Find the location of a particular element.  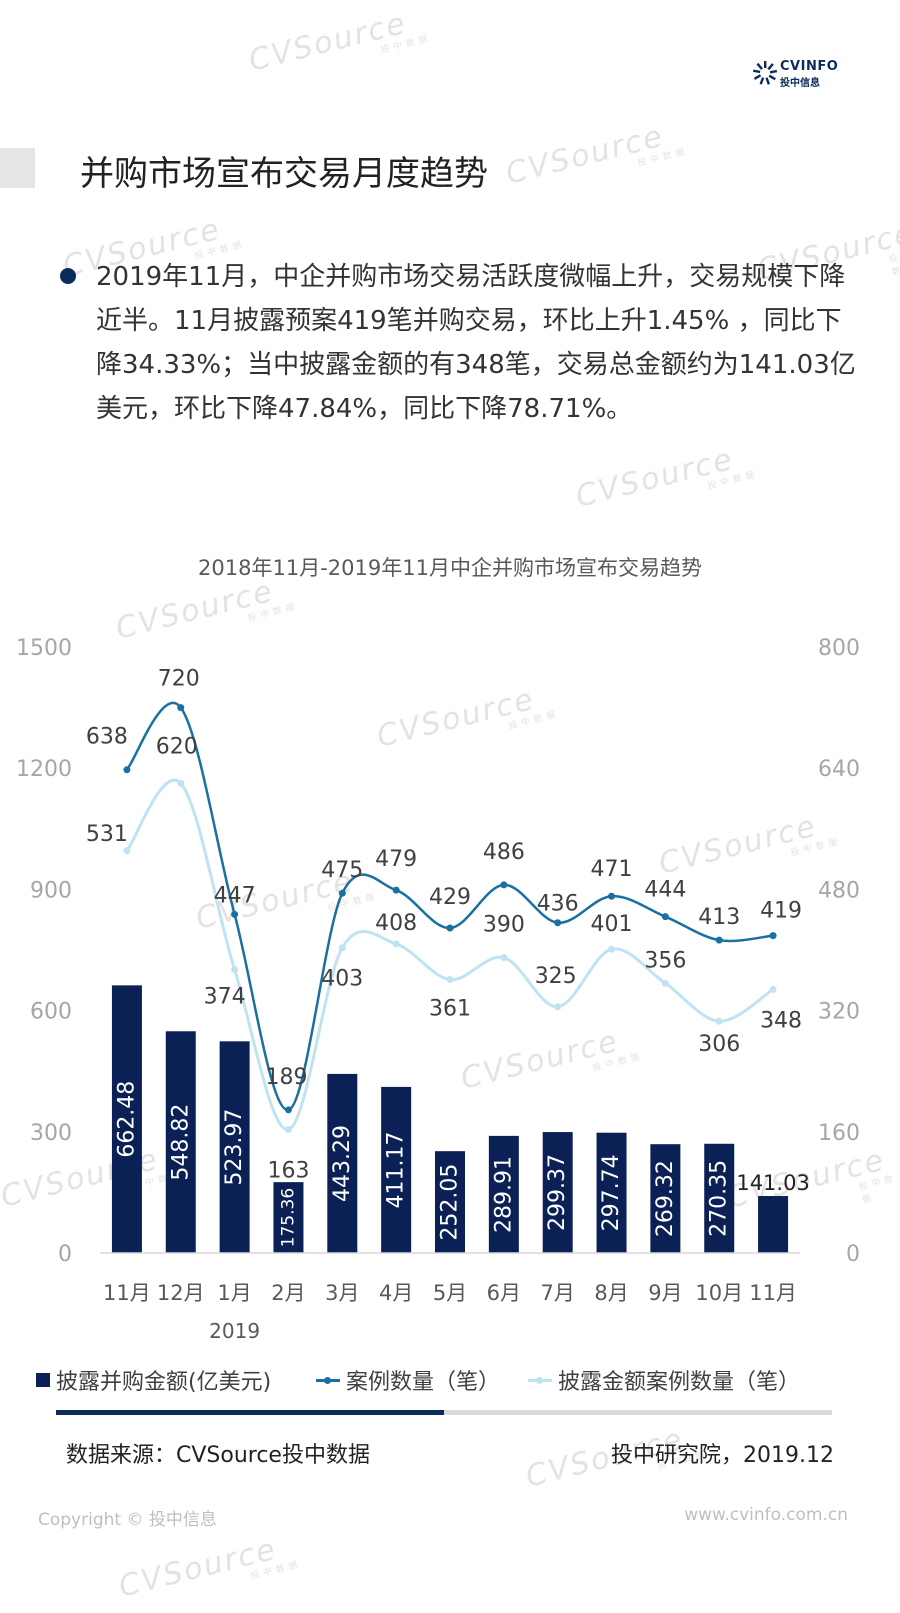

bar-data-label: 443.29 is located at coordinates (342, 1163).